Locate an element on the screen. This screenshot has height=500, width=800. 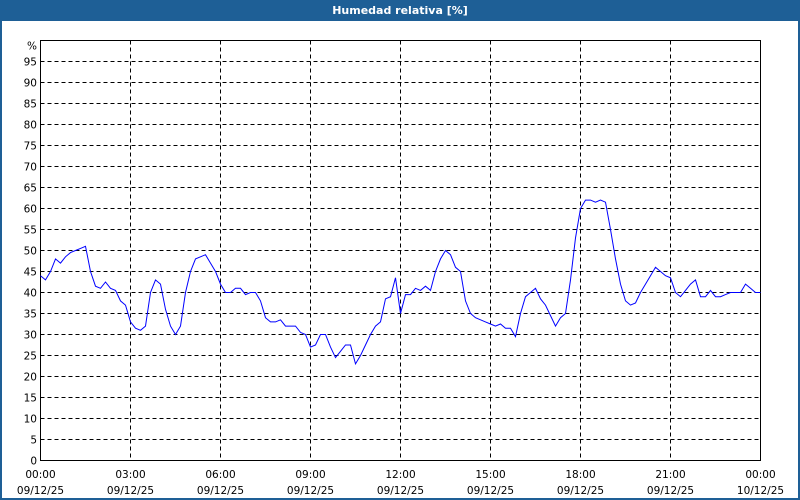
y-tick-label: 95 is located at coordinates (30, 63).